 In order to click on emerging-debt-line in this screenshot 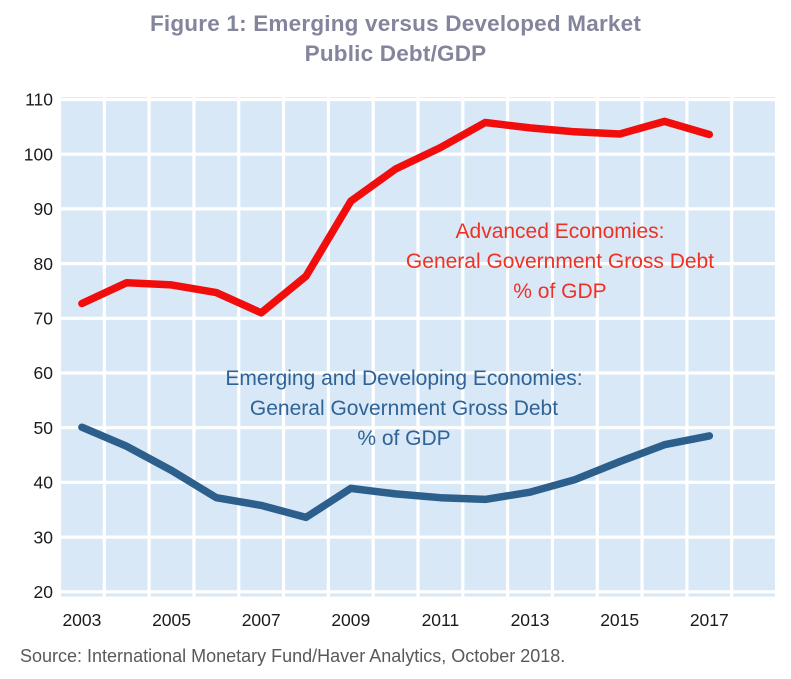, I will do `click(396, 472)`.